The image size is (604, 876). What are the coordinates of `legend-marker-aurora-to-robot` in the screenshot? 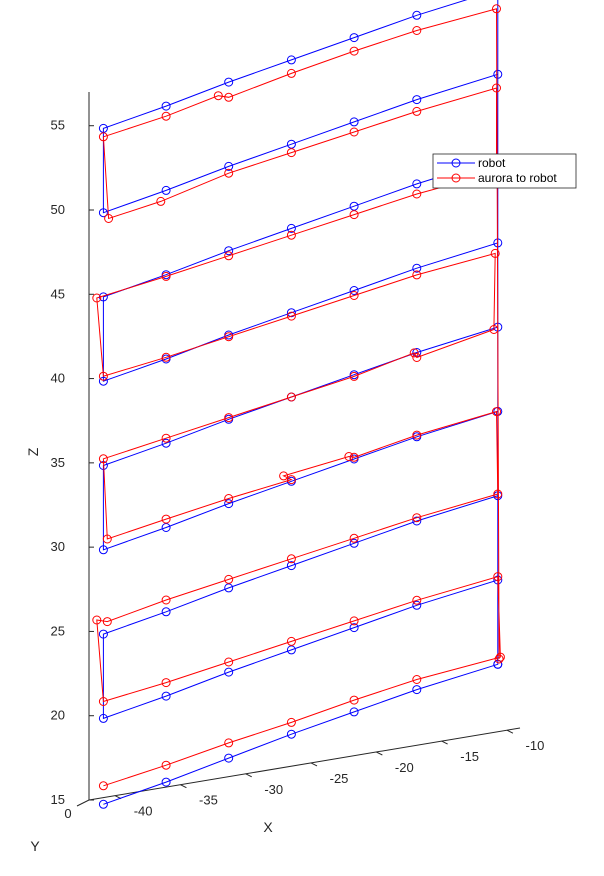 It's located at (456, 178).